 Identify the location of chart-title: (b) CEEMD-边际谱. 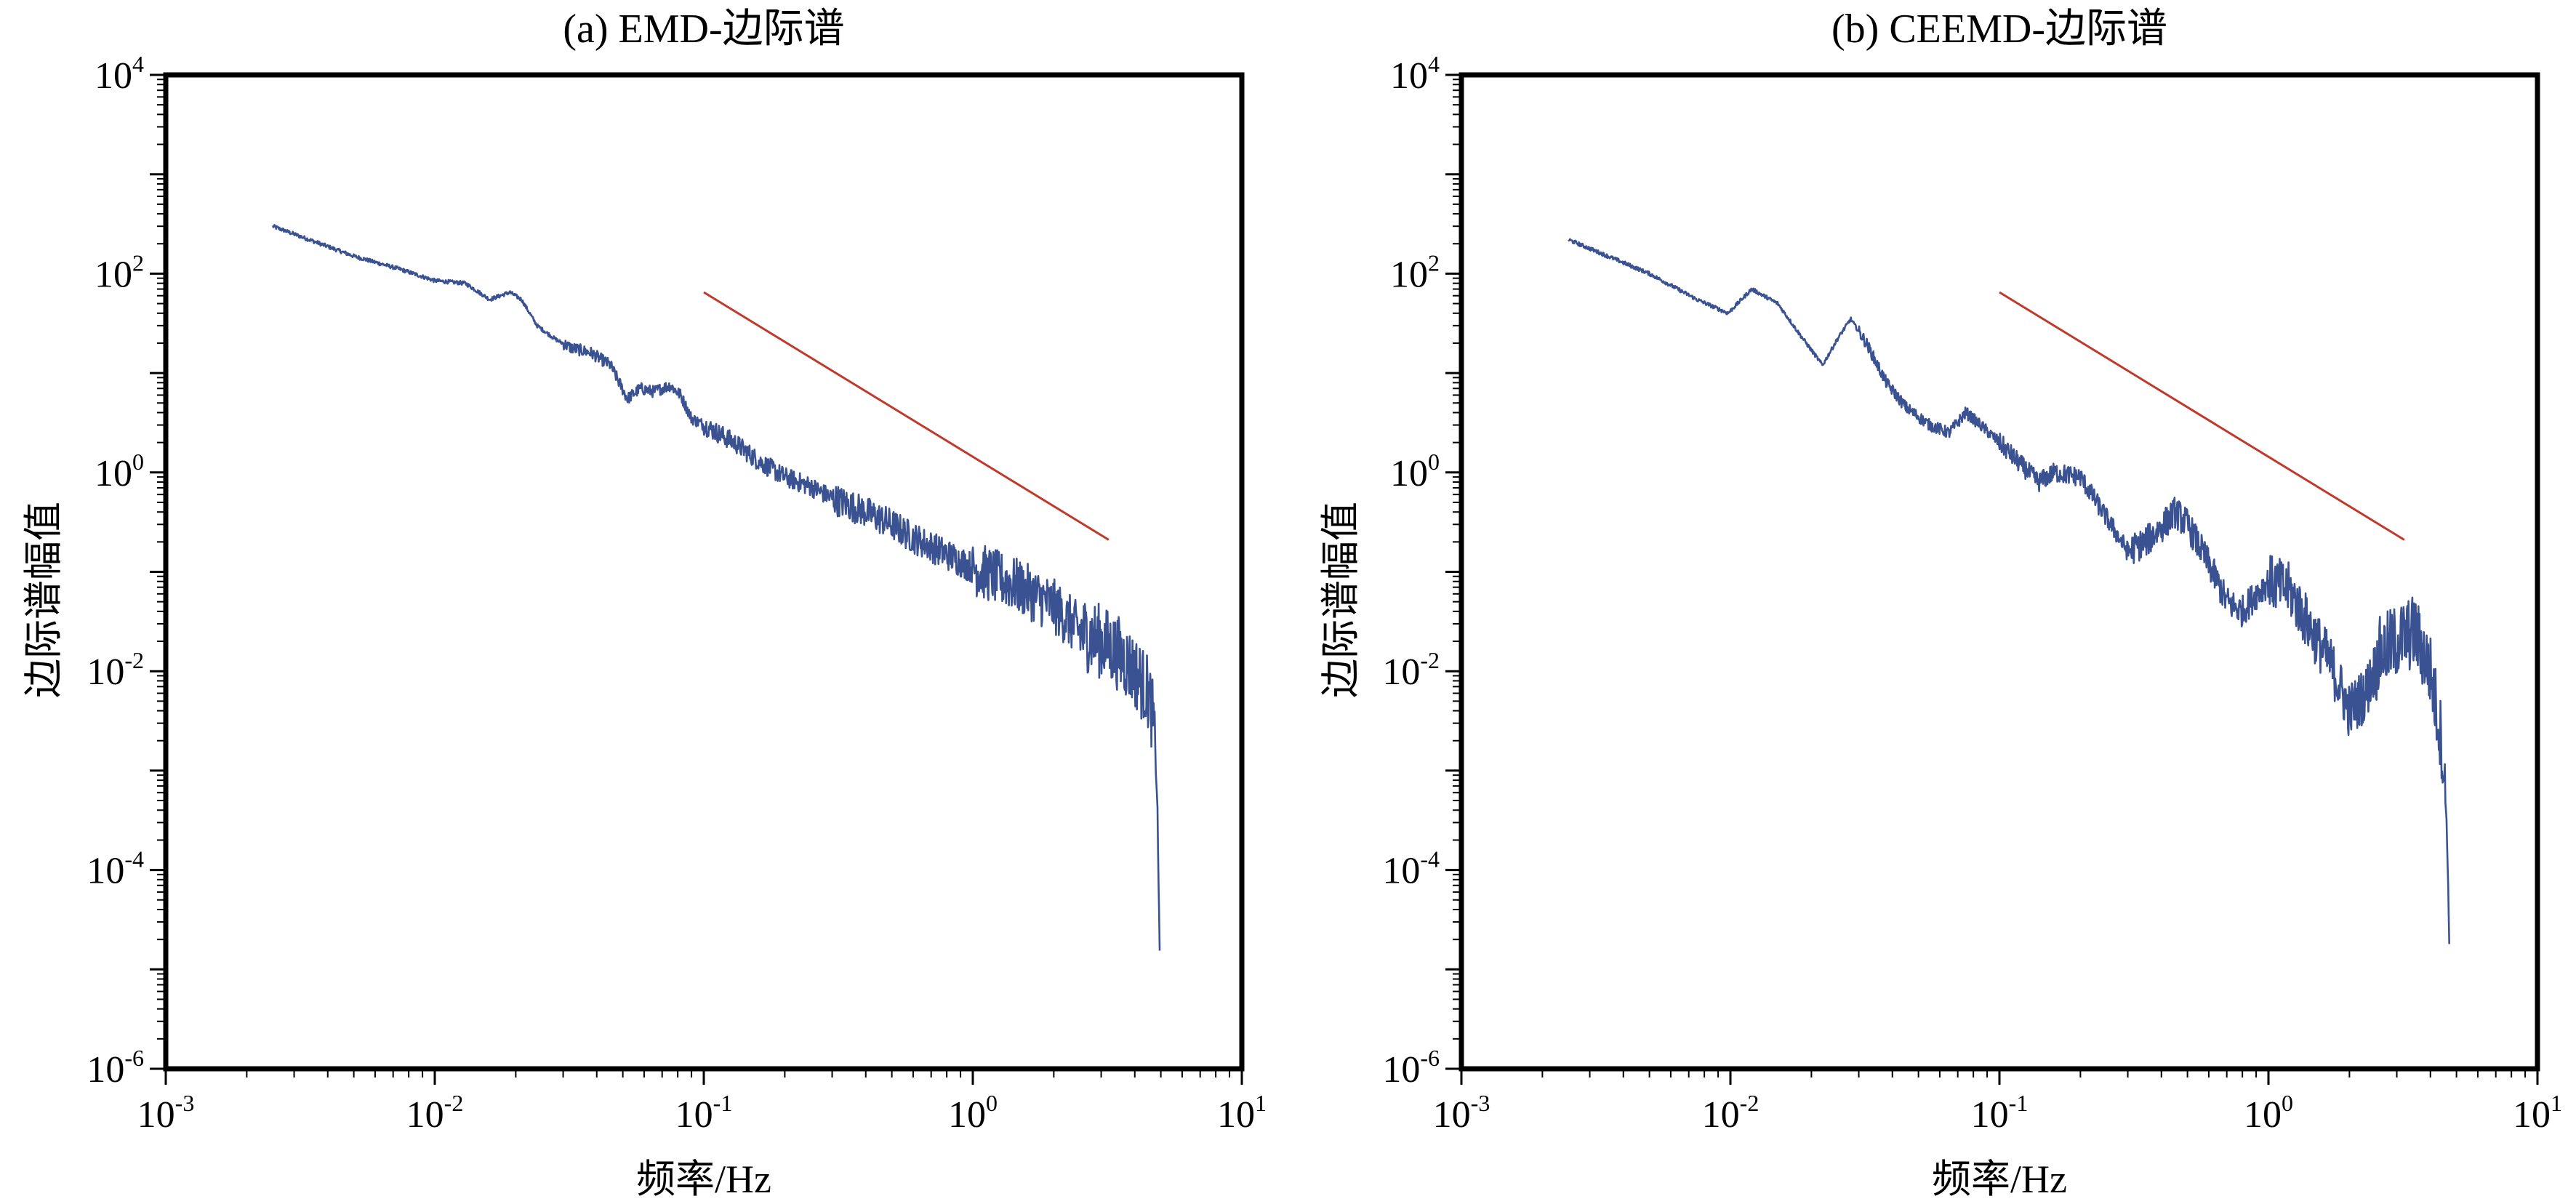
(1999, 29).